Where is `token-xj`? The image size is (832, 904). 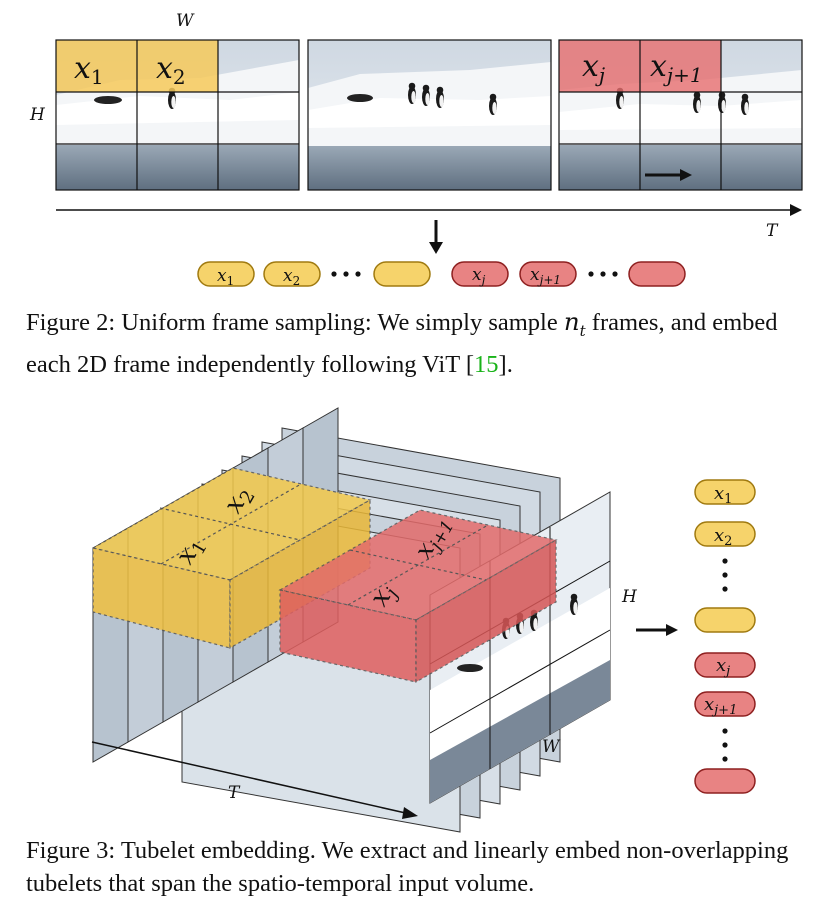
token-xj is located at coordinates (480, 274).